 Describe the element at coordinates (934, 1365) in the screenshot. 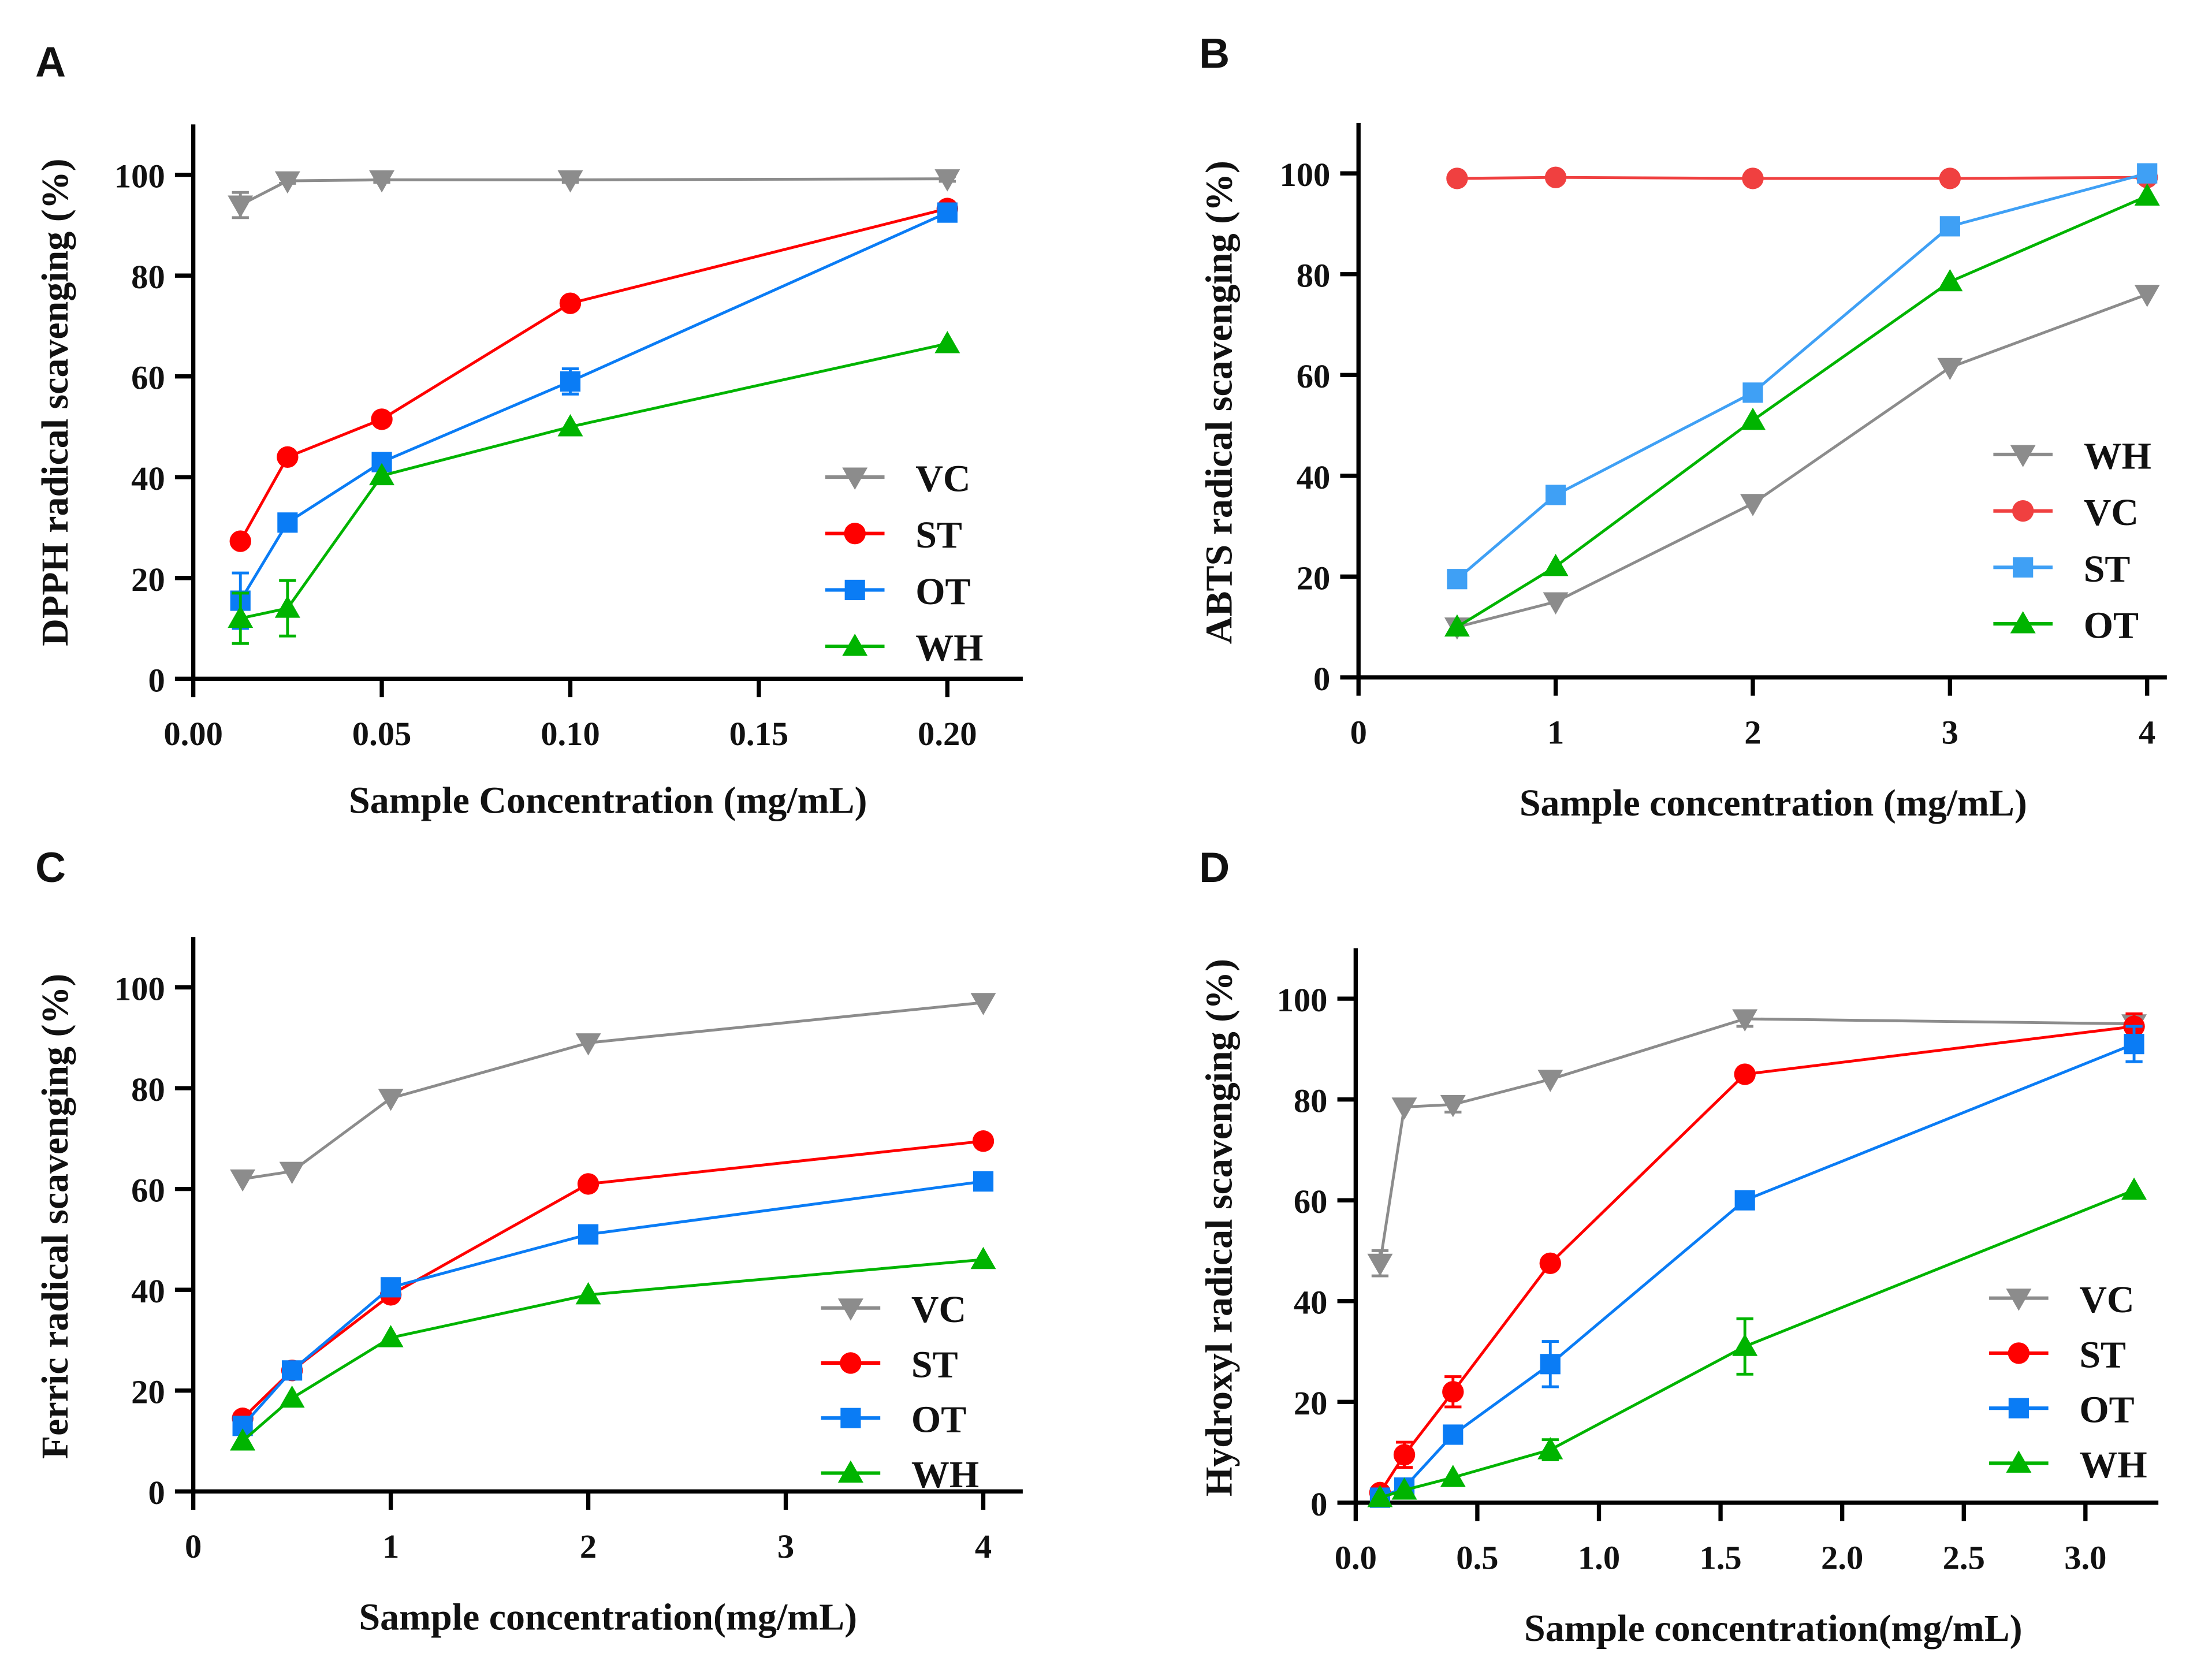

I see `legend-label: ST` at that location.